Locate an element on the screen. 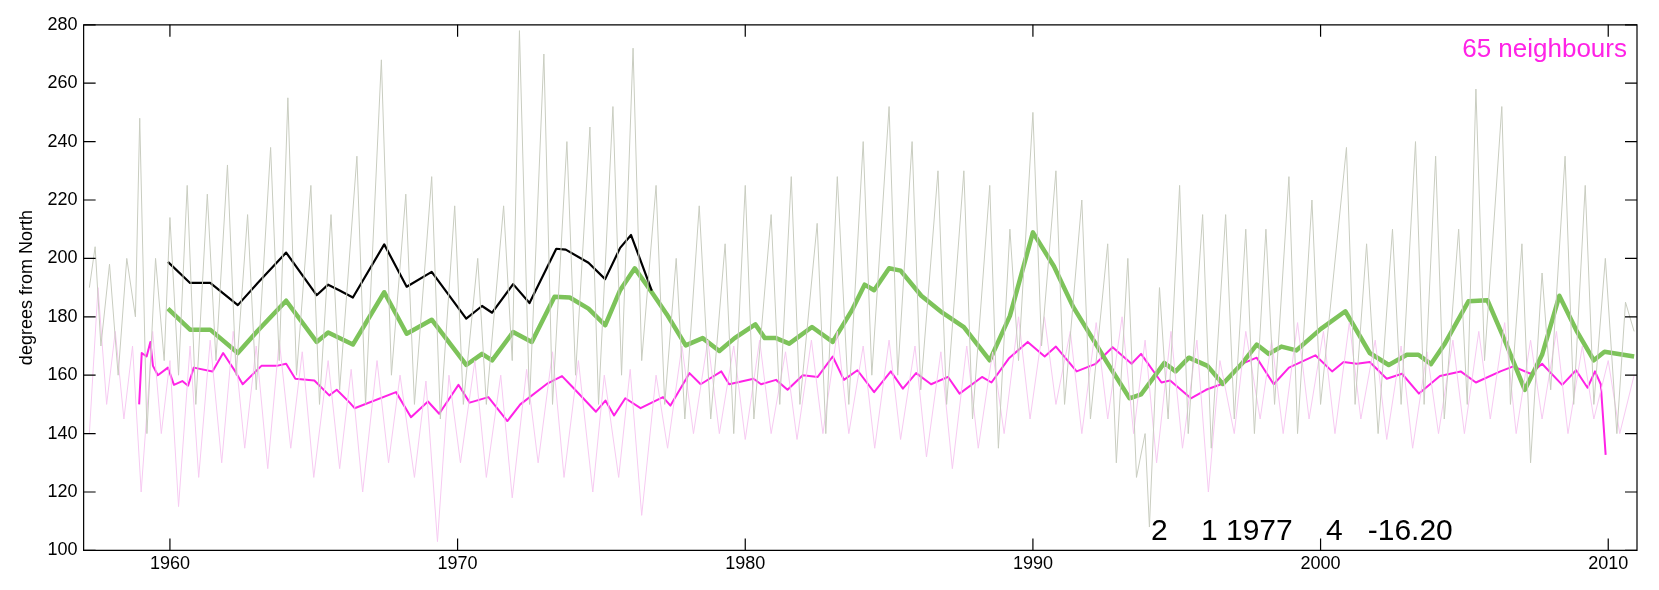 Image resolution: width=1659 pixels, height=590 pixels. y-tick-label: 260 is located at coordinates (62, 82).